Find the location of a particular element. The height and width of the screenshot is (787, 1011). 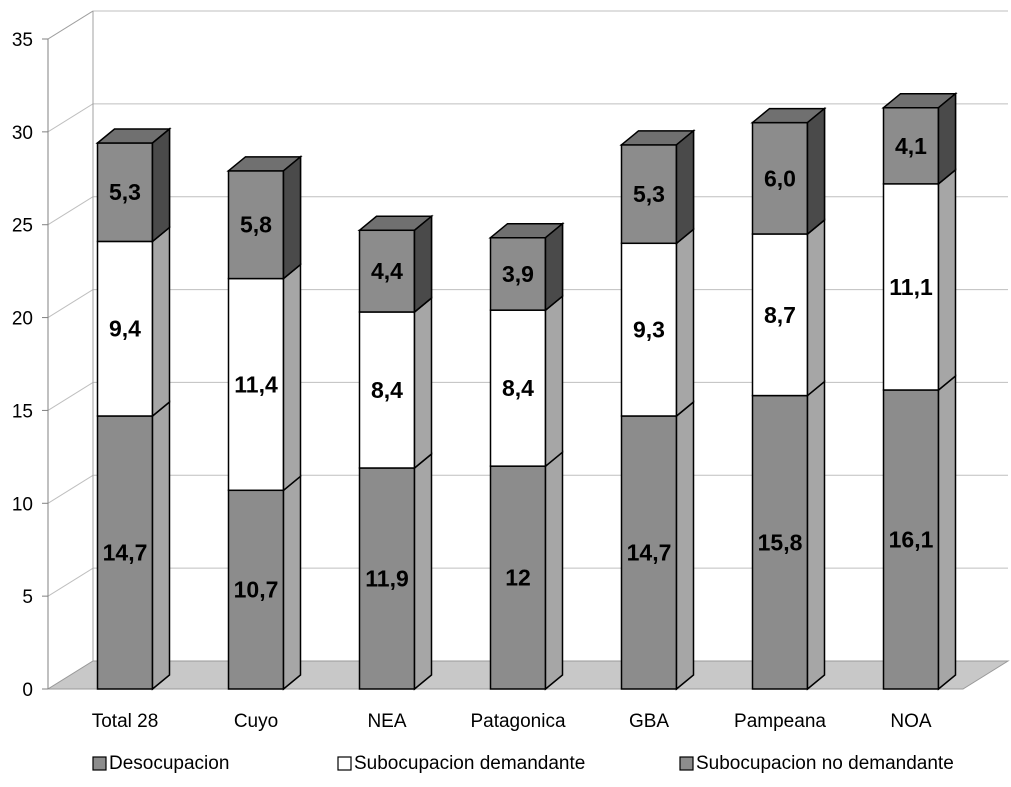

side-wall-top-edge is located at coordinates (70, 25).